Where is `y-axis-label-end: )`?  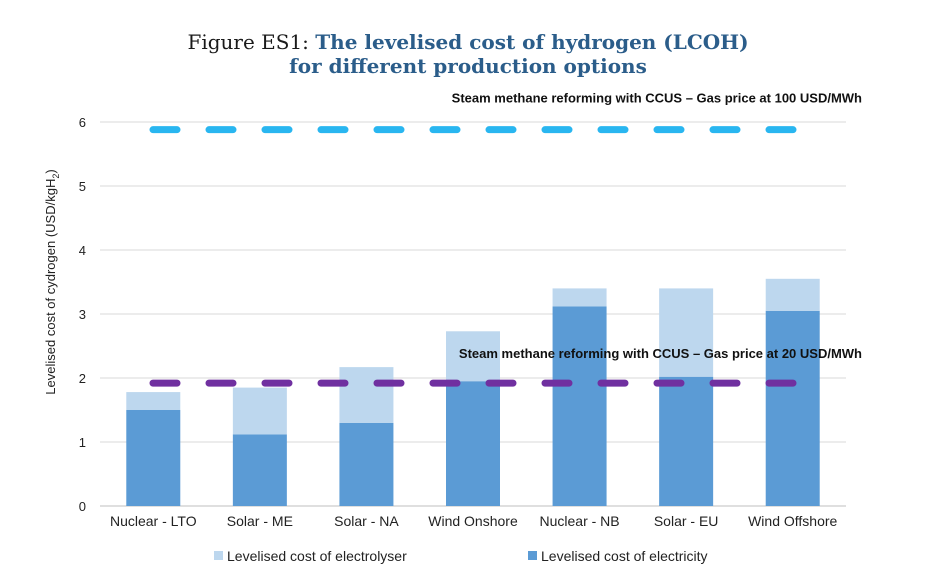
y-axis-label-end: ) is located at coordinates (50, 171).